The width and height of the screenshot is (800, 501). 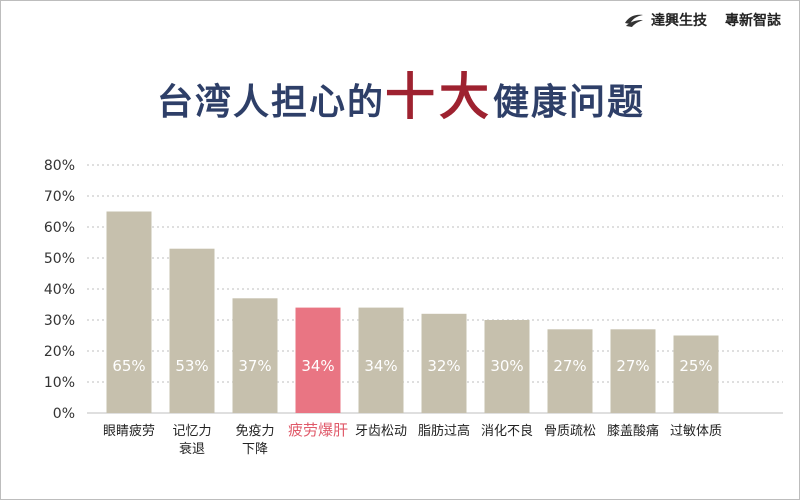 I want to click on bar-value-label: 25%, so click(x=695, y=366).